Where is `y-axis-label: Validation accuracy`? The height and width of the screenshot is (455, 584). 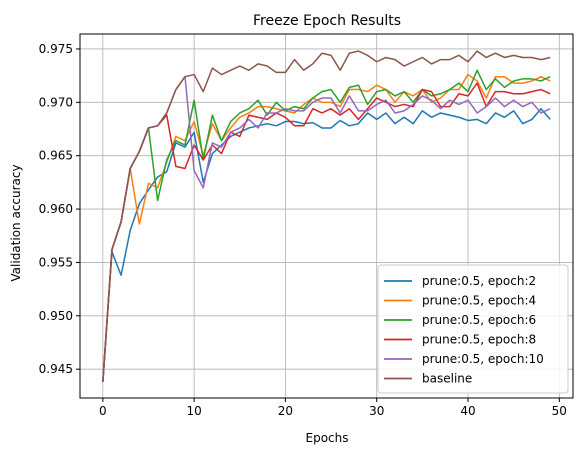 y-axis-label: Validation accuracy is located at coordinates (16, 222).